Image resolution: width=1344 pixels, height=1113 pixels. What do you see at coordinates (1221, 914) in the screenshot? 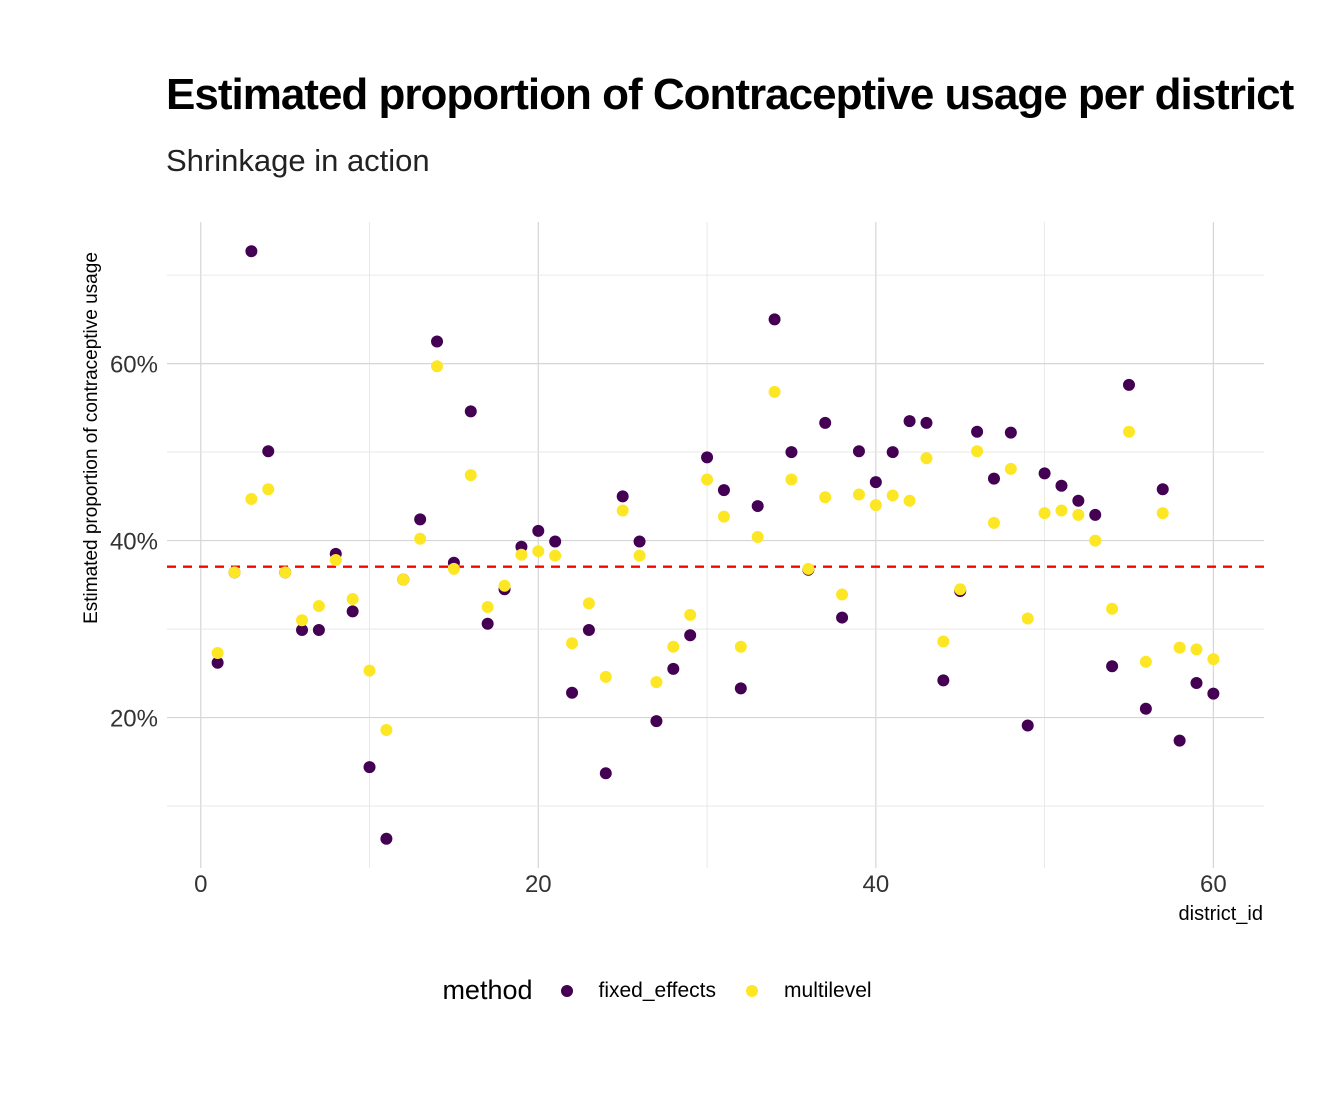
I see `x-axis-label: district_id` at bounding box center [1221, 914].